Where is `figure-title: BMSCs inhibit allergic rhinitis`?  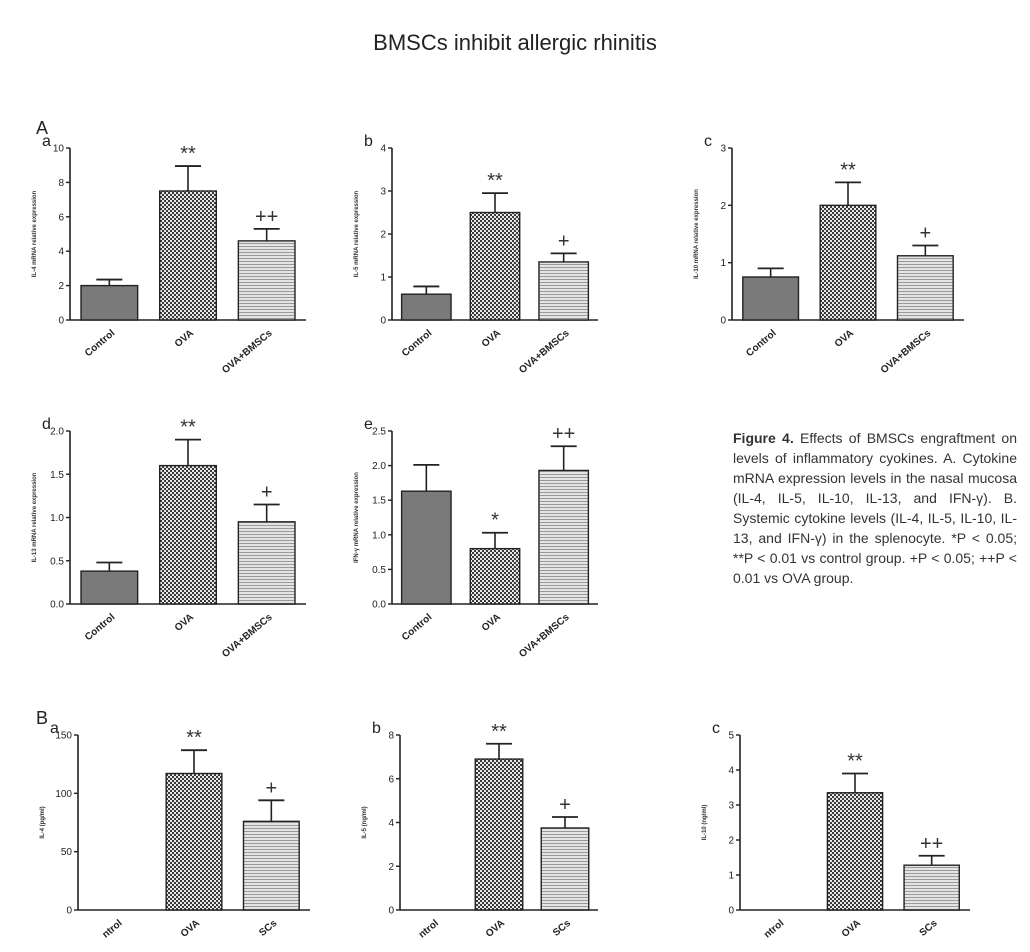 figure-title: BMSCs inhibit allergic rhinitis is located at coordinates (515, 42).